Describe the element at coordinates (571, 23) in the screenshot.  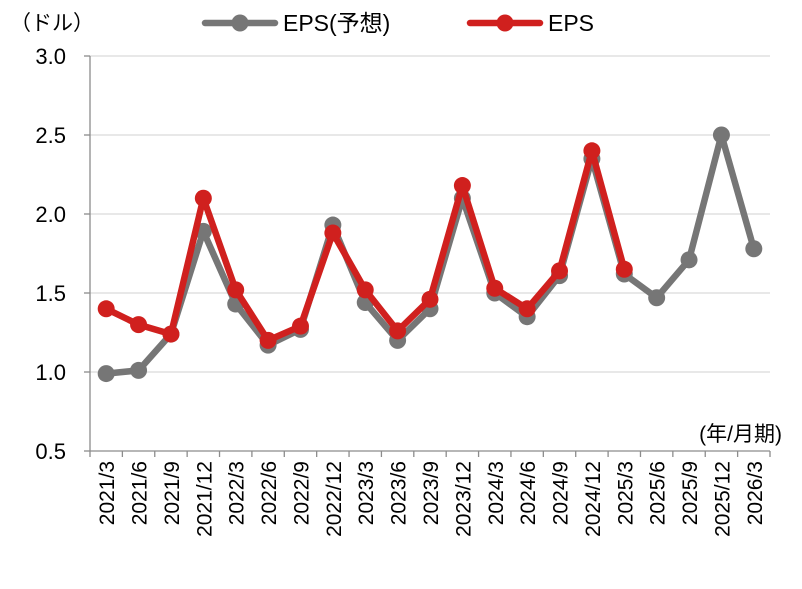
I see `legend-eps-actual-label: EPS` at that location.